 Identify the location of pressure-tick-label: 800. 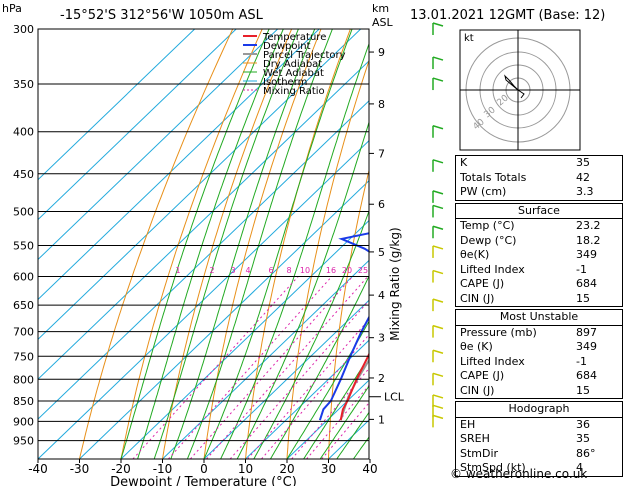
(23, 379).